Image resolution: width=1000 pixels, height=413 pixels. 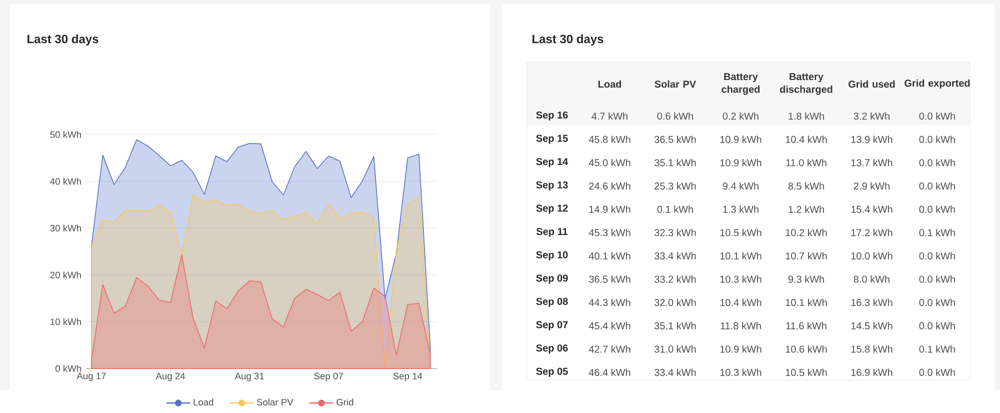 I want to click on legend-label: Solar PV, so click(x=275, y=402).